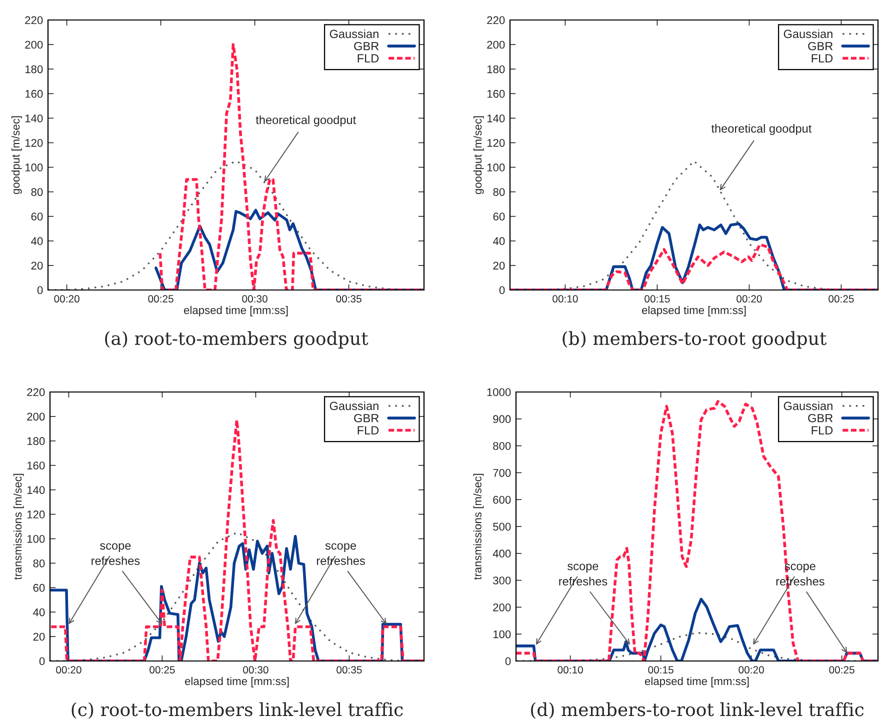  What do you see at coordinates (501, 554) in the screenshot?
I see `y-tick-label: 400` at bounding box center [501, 554].